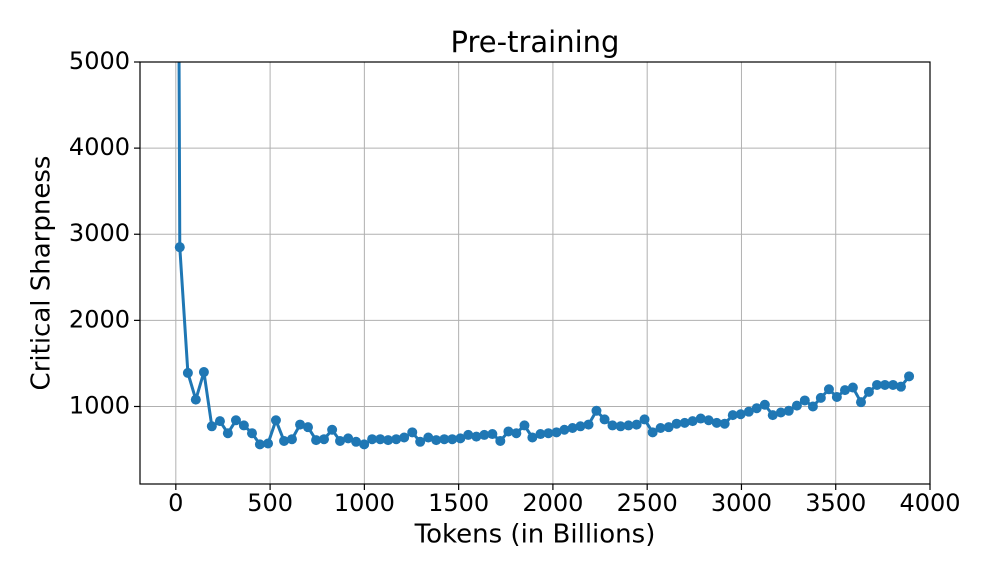 The width and height of the screenshot is (996, 585). Describe the element at coordinates (929, 503) in the screenshot. I see `x-tick-label: 4000` at that location.